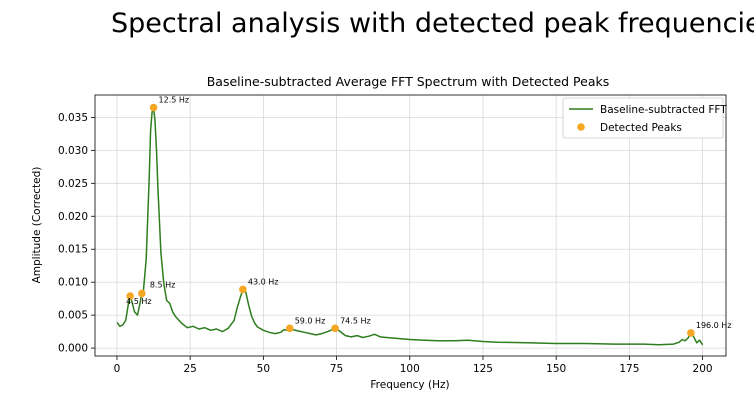 The height and width of the screenshot is (403, 754). I want to click on x-tick-label: 0, so click(117, 369).